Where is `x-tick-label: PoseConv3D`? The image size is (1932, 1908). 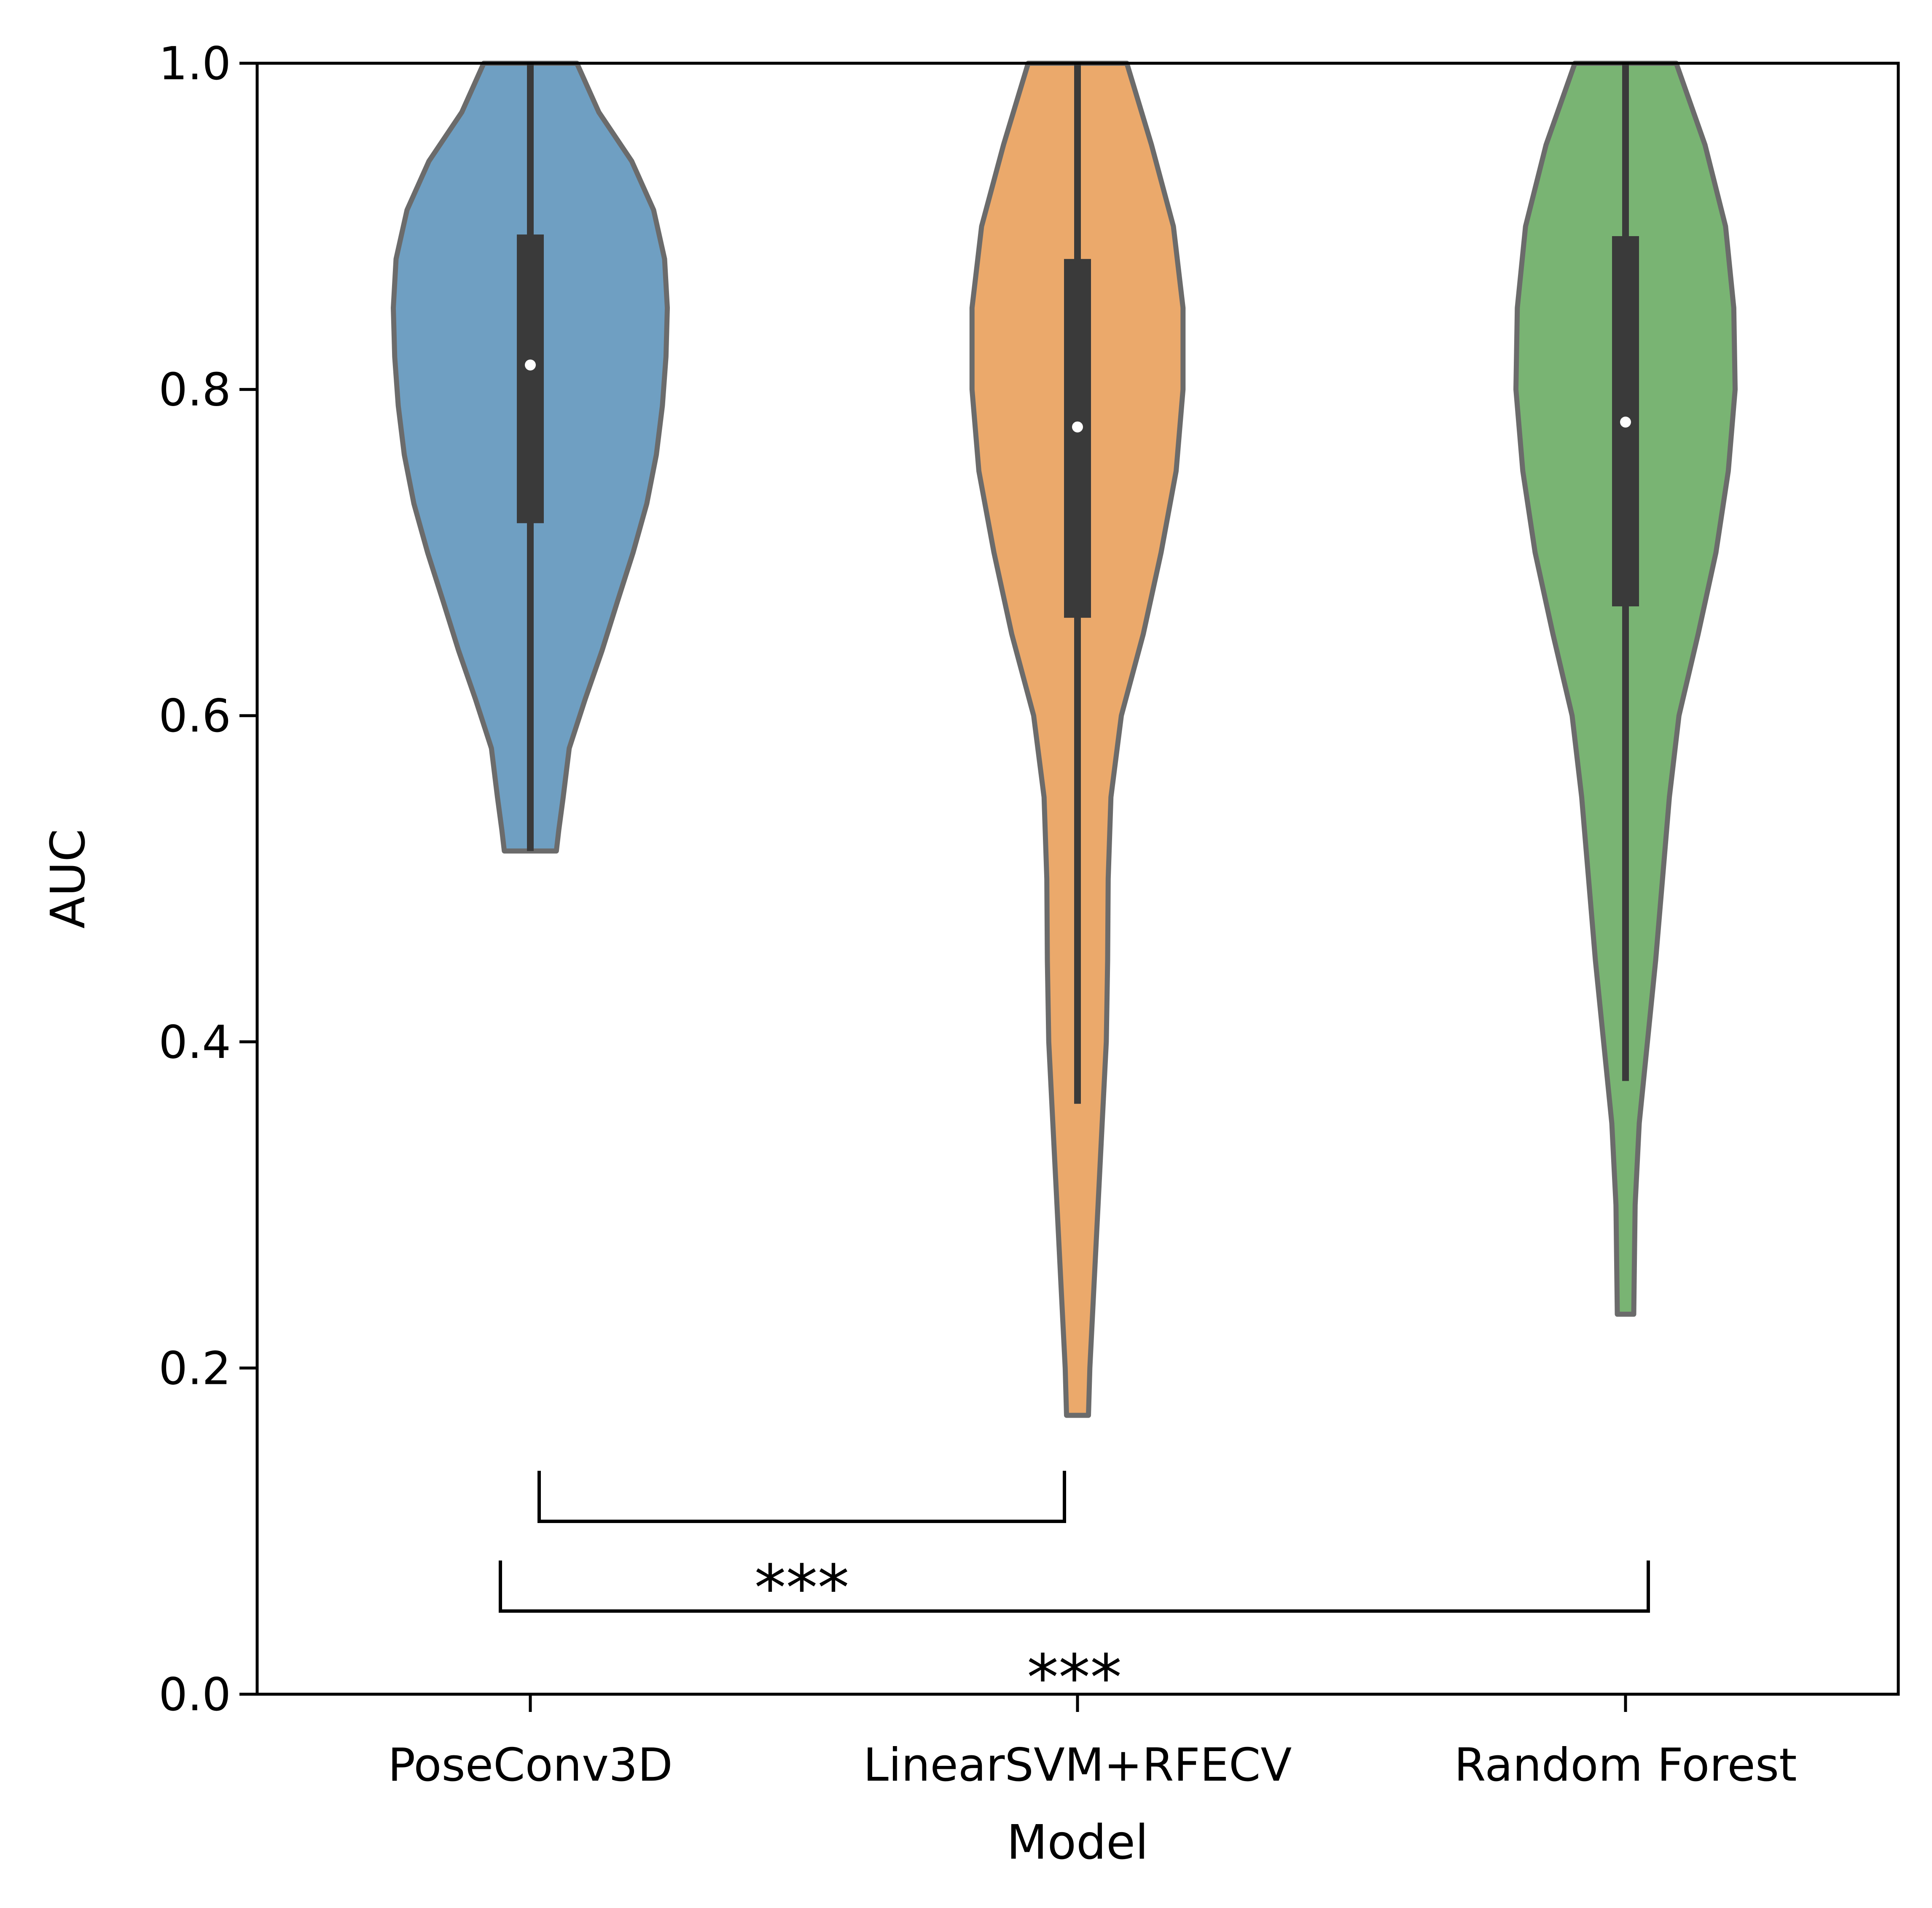
x-tick-label: PoseConv3D is located at coordinates (530, 1765).